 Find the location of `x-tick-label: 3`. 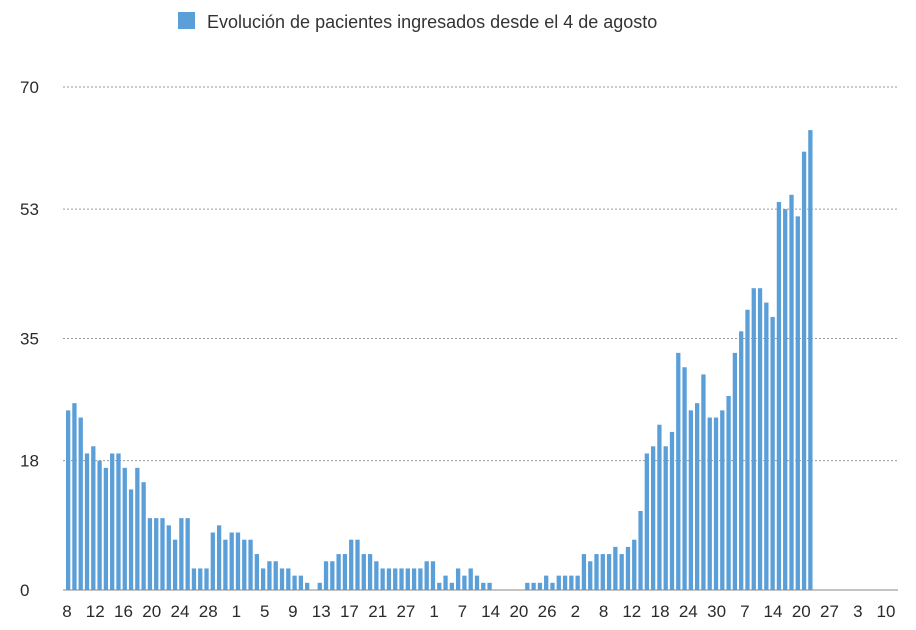

x-tick-label: 3 is located at coordinates (857, 611).